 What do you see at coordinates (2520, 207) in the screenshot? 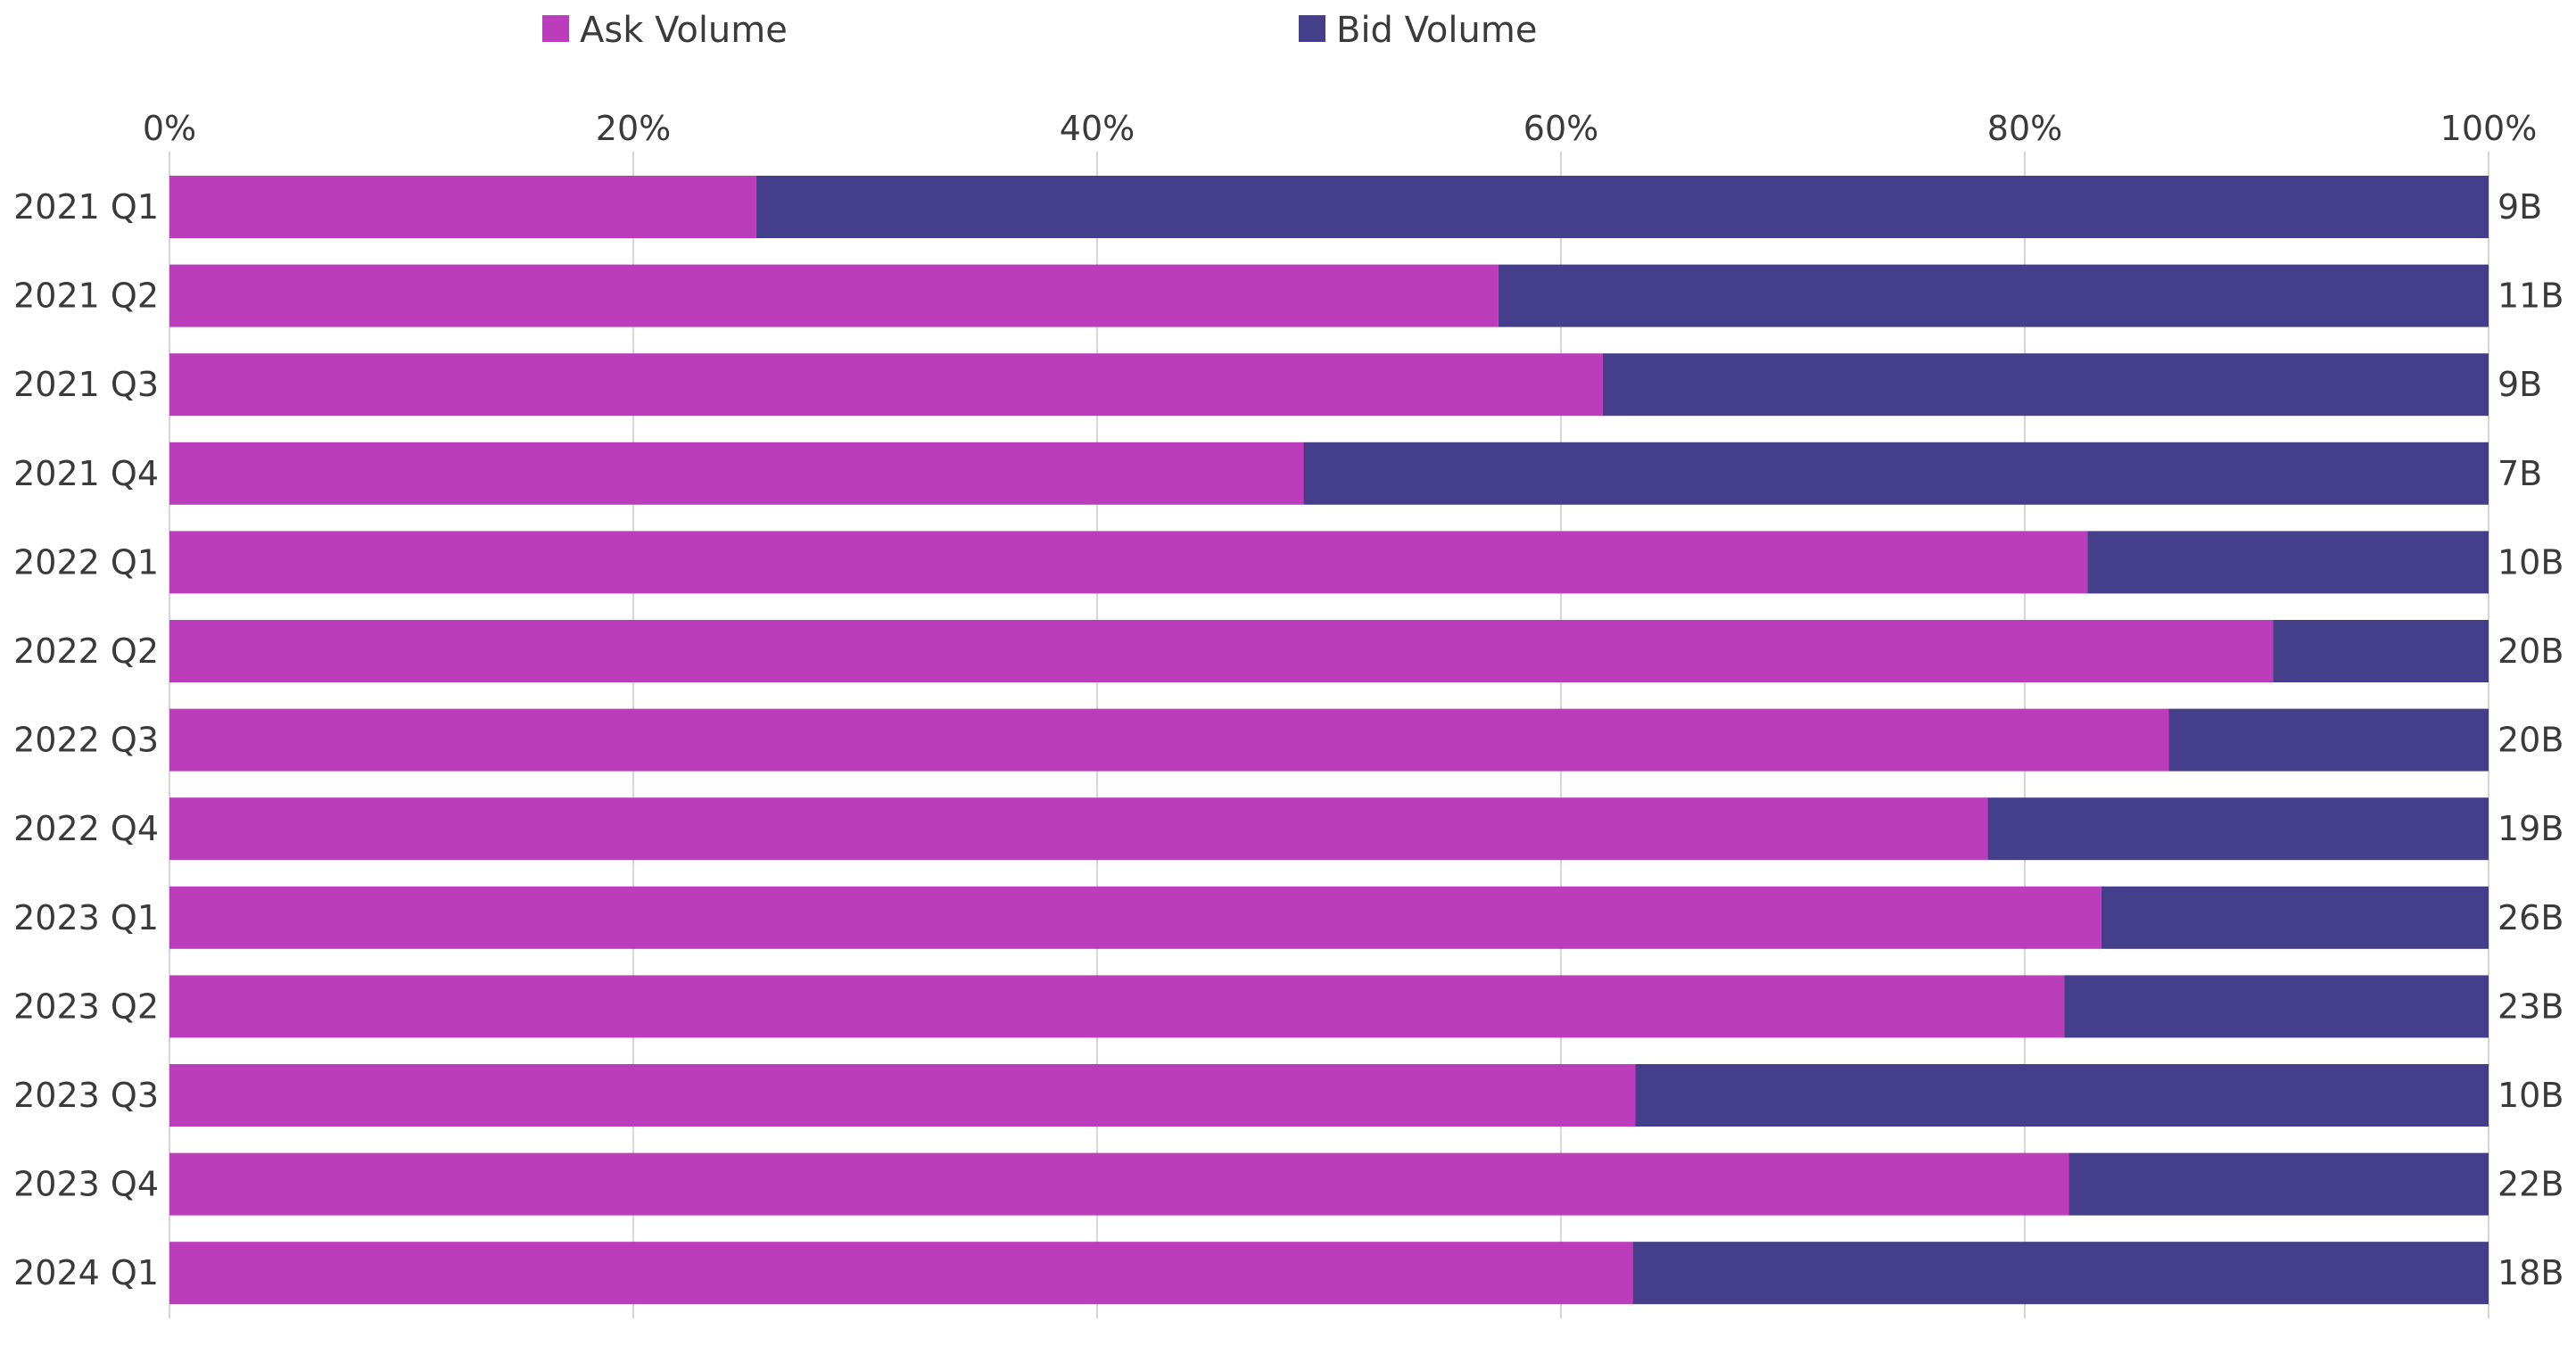
I see `total-label-2021-q1: 9B` at bounding box center [2520, 207].